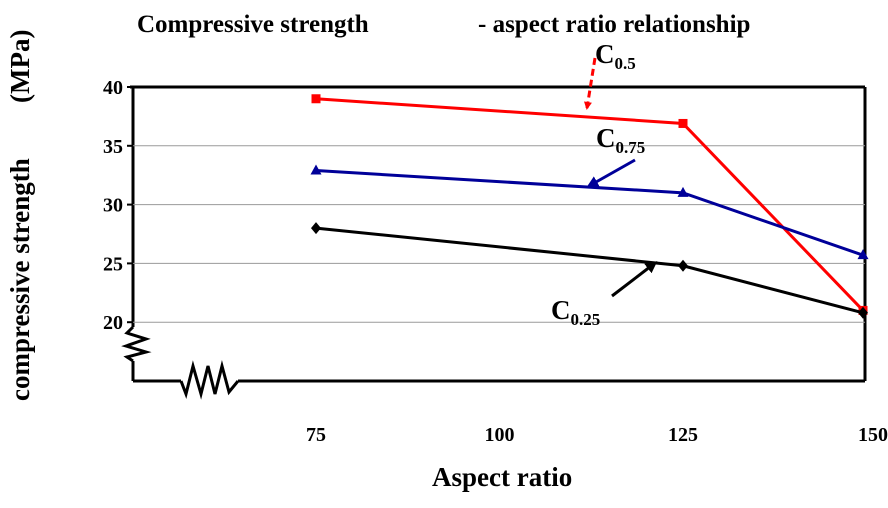 Image resolution: width=888 pixels, height=508 pixels. What do you see at coordinates (614, 24) in the screenshot?
I see `chart-title-part2: - aspect ratio relationship` at bounding box center [614, 24].